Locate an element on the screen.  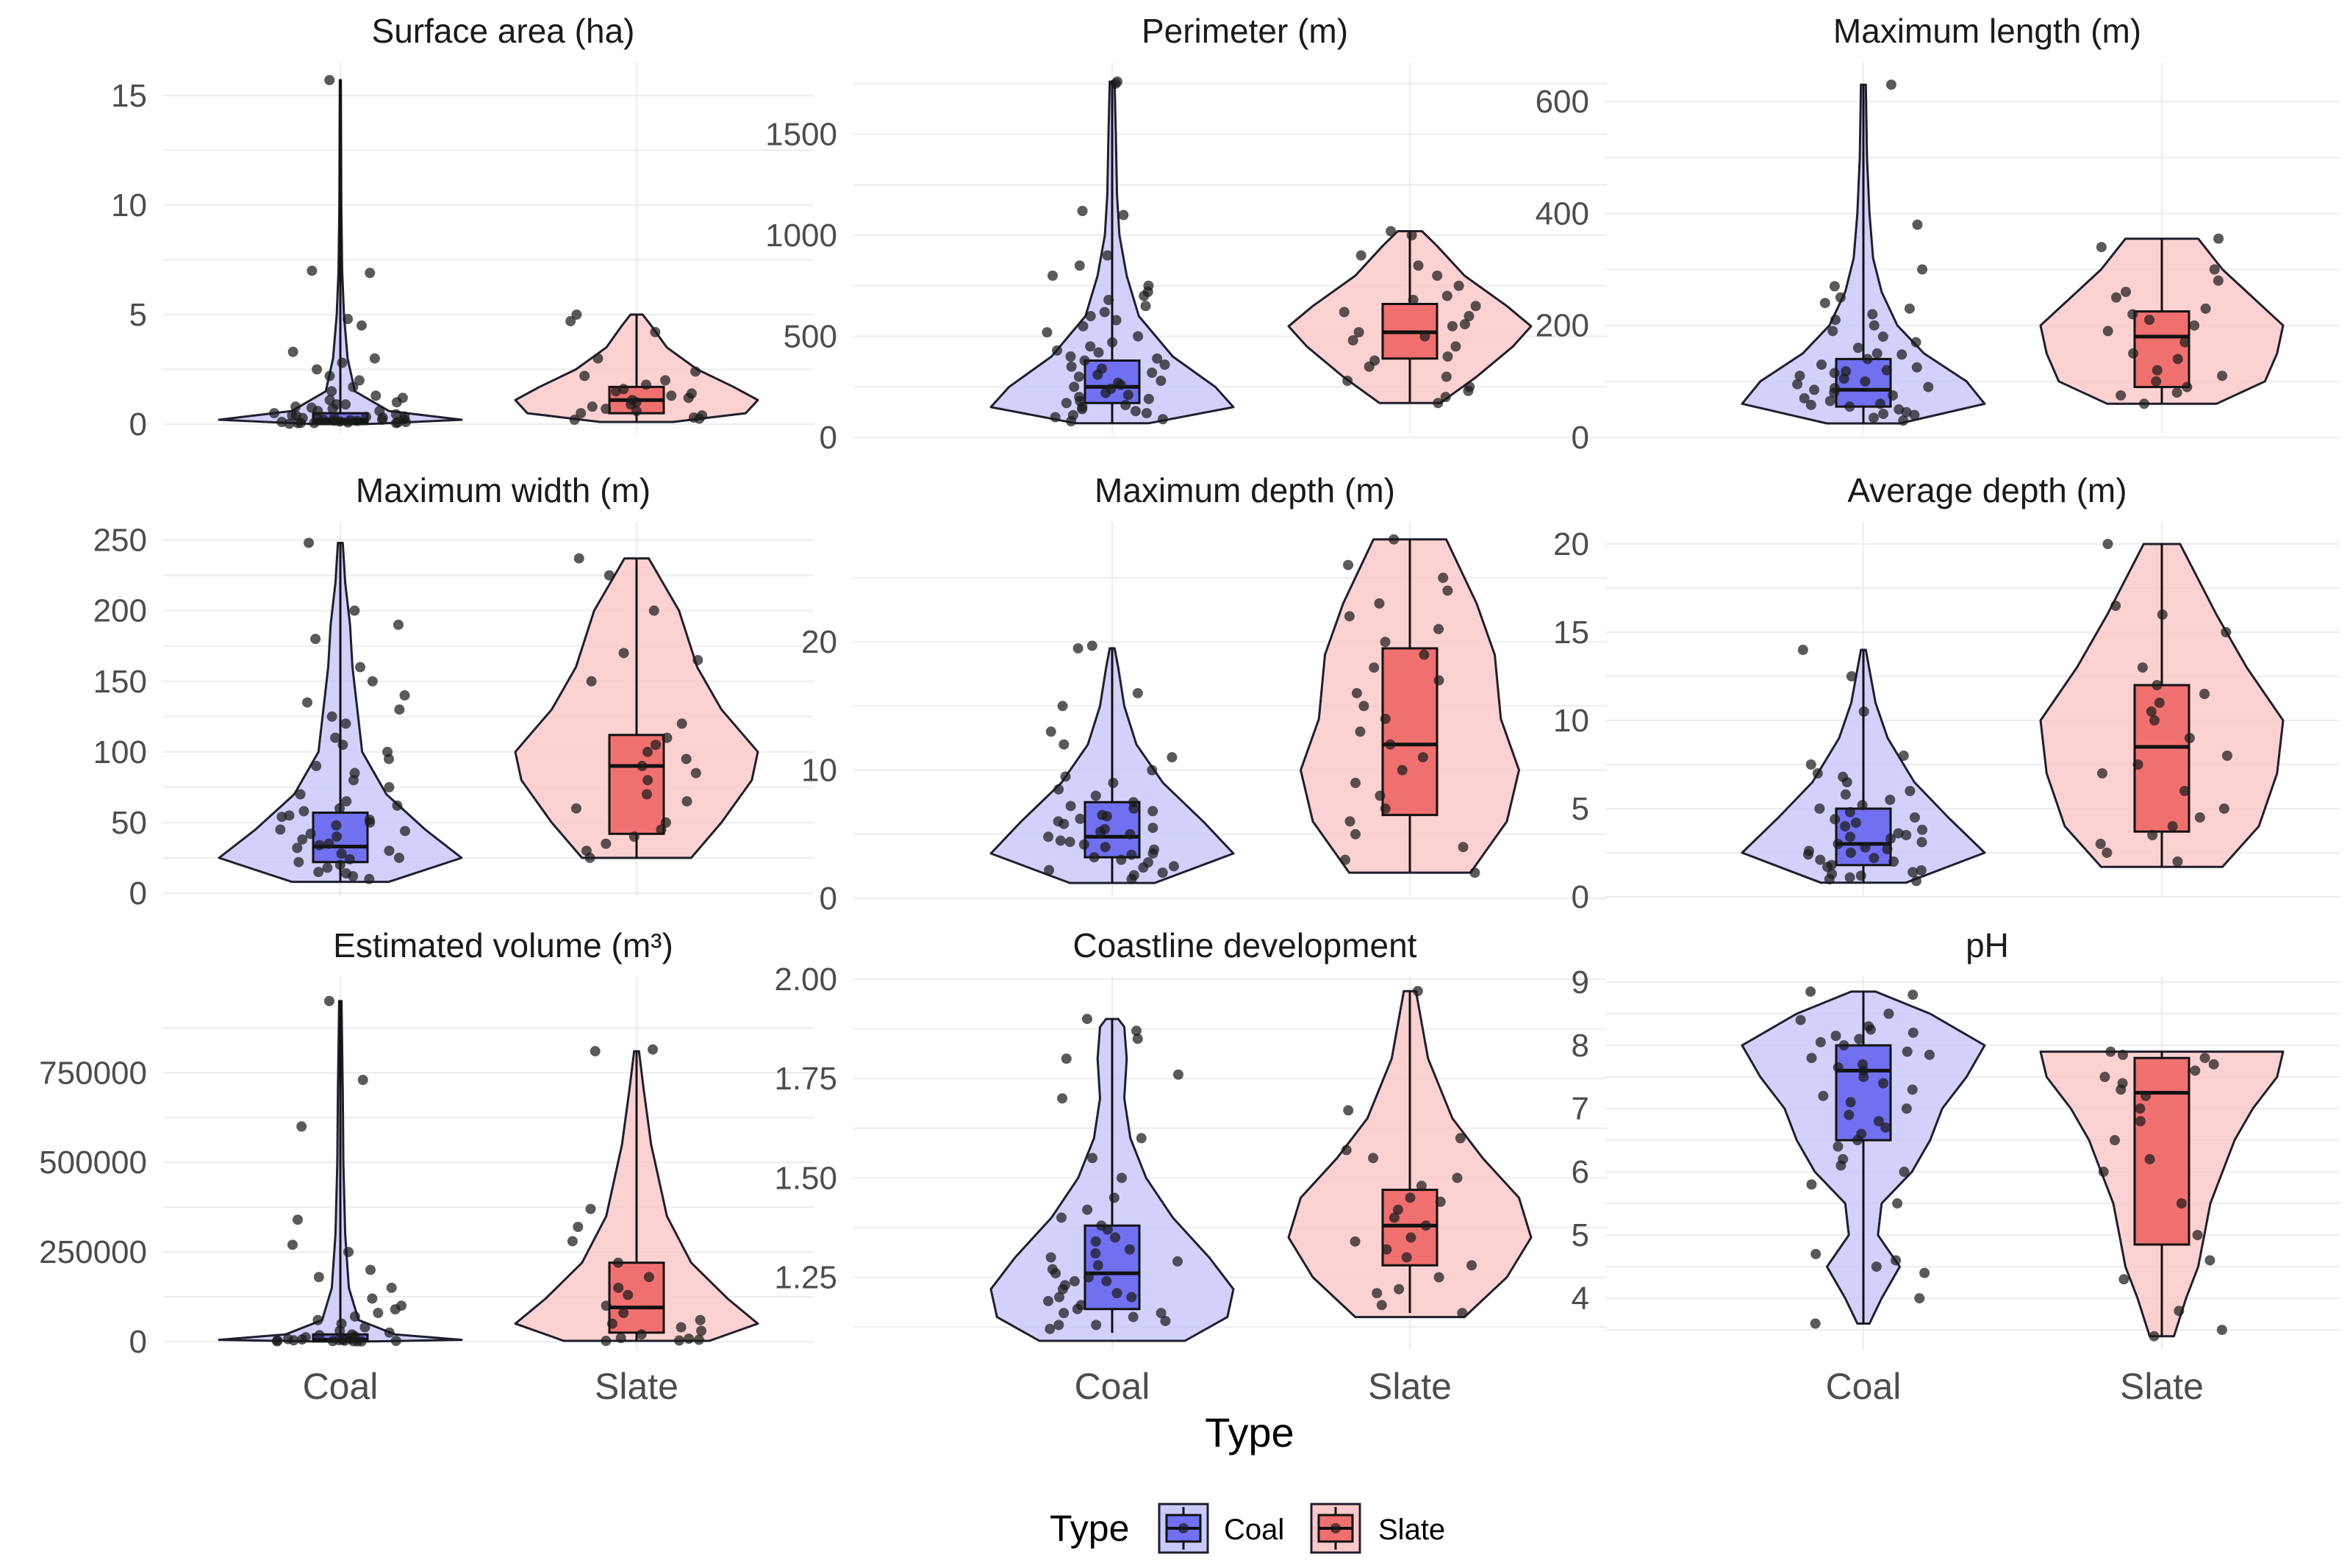
y-tick-label: 20 is located at coordinates (819, 642).